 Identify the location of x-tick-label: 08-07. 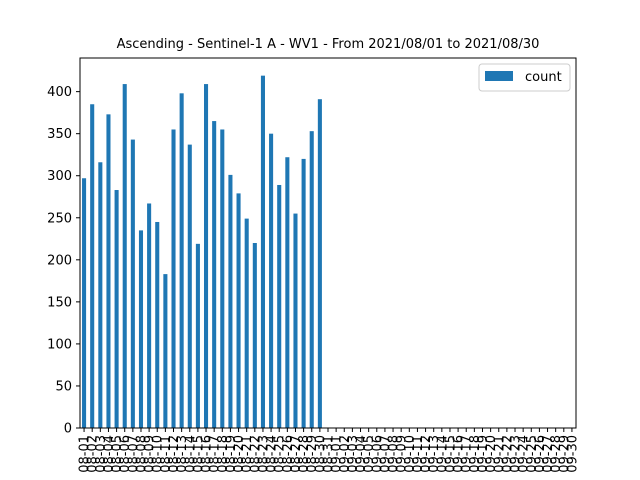
(133, 454).